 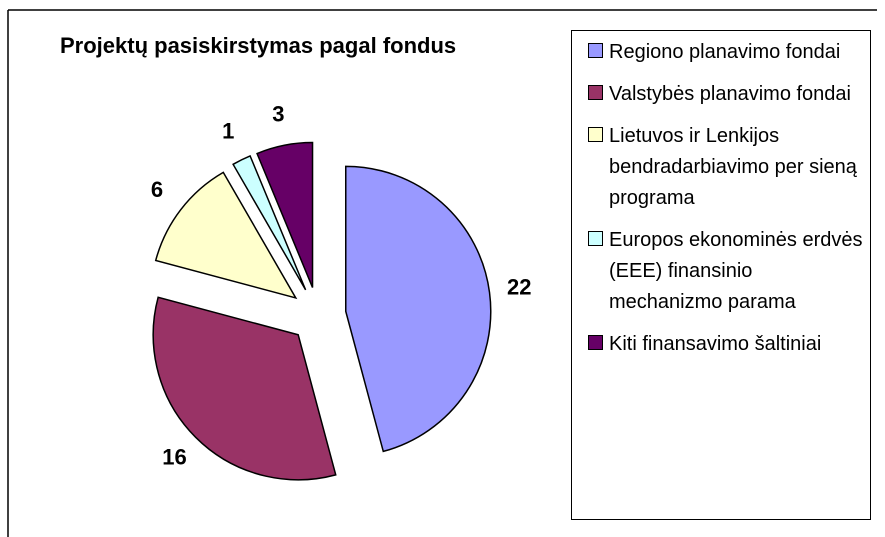 I want to click on data-label: 1, so click(x=228, y=131).